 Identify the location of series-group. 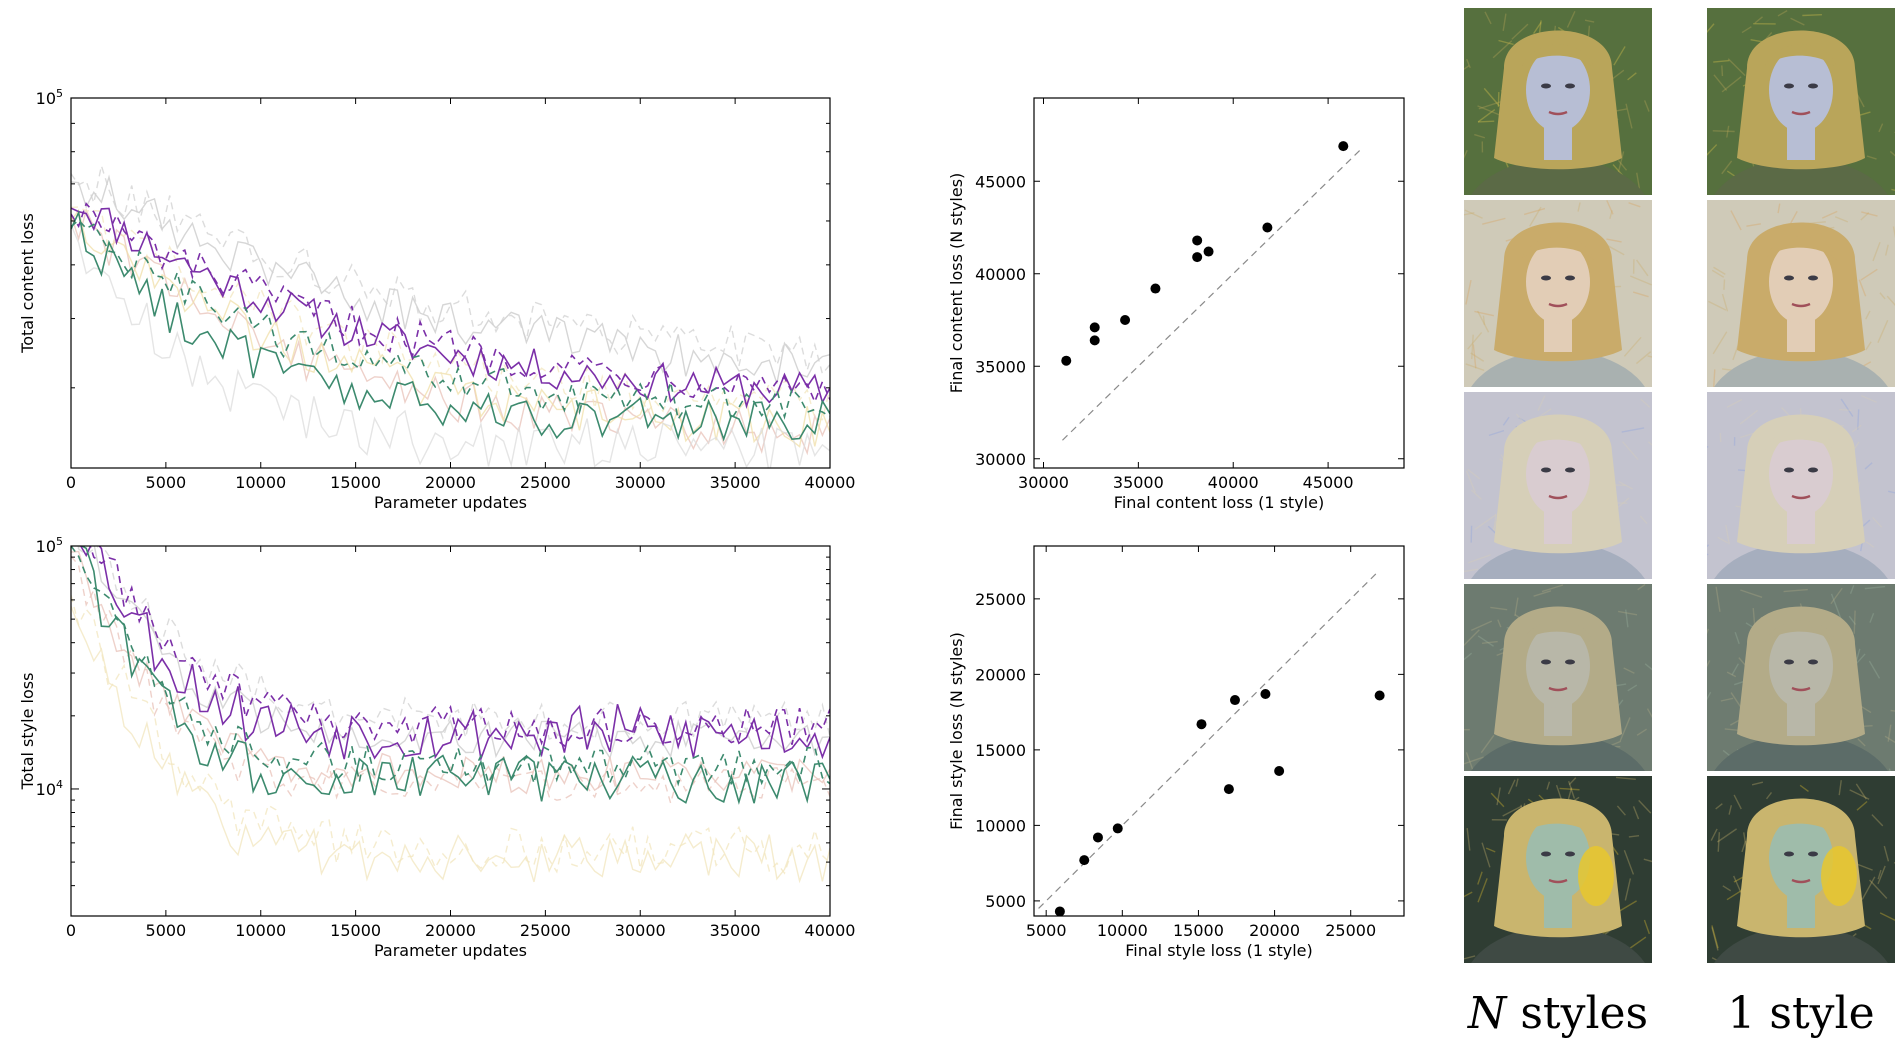
(450, 715).